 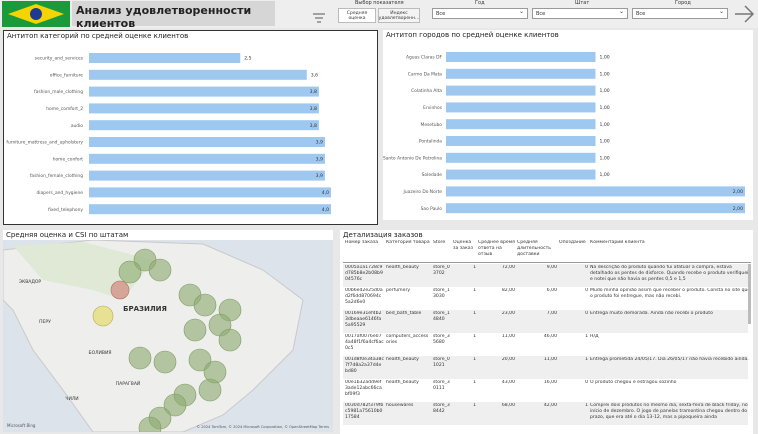 I want to click on next-arrow, so click(x=744, y=14).